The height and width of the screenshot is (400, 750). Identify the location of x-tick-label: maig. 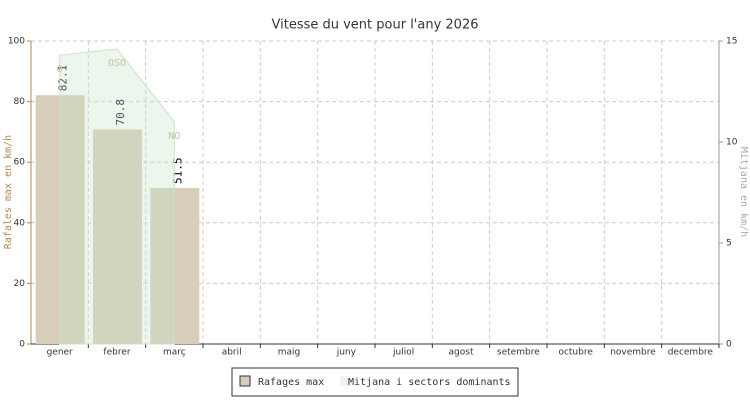
(289, 353).